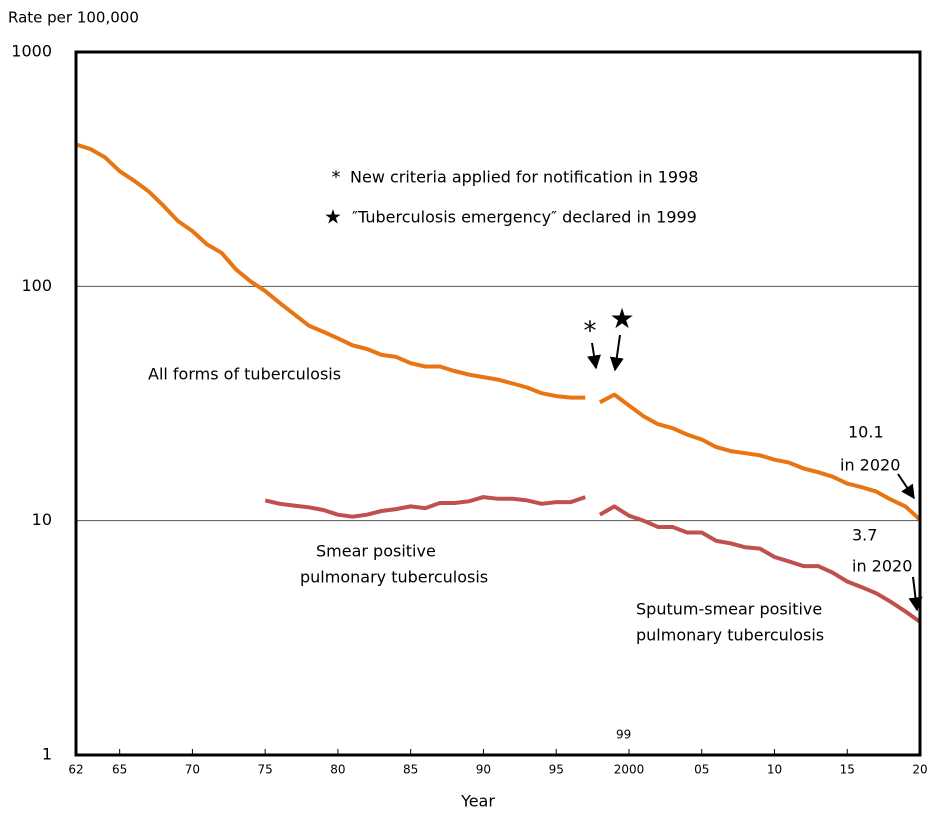 The image size is (928, 816). What do you see at coordinates (774, 770) in the screenshot?
I see `x-tick-label: 10` at bounding box center [774, 770].